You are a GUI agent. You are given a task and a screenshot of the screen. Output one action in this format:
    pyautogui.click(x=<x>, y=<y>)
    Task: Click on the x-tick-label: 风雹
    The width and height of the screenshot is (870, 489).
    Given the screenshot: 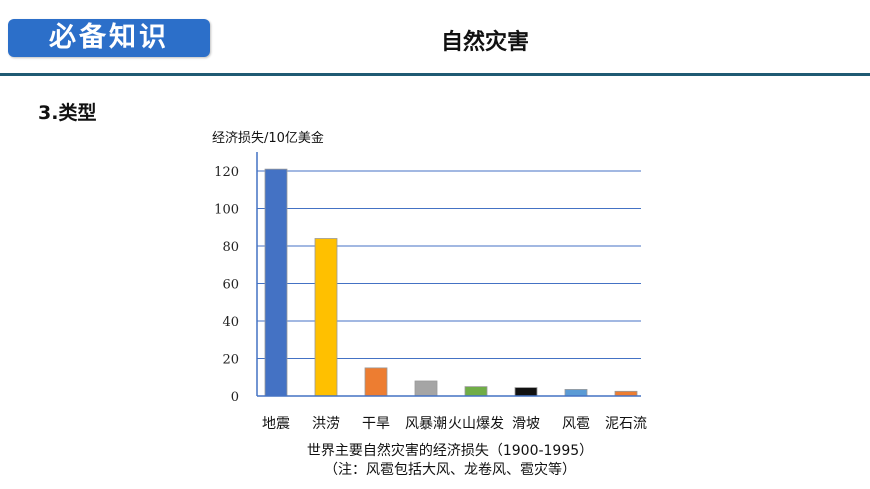 What is the action you would take?
    pyautogui.click(x=576, y=424)
    